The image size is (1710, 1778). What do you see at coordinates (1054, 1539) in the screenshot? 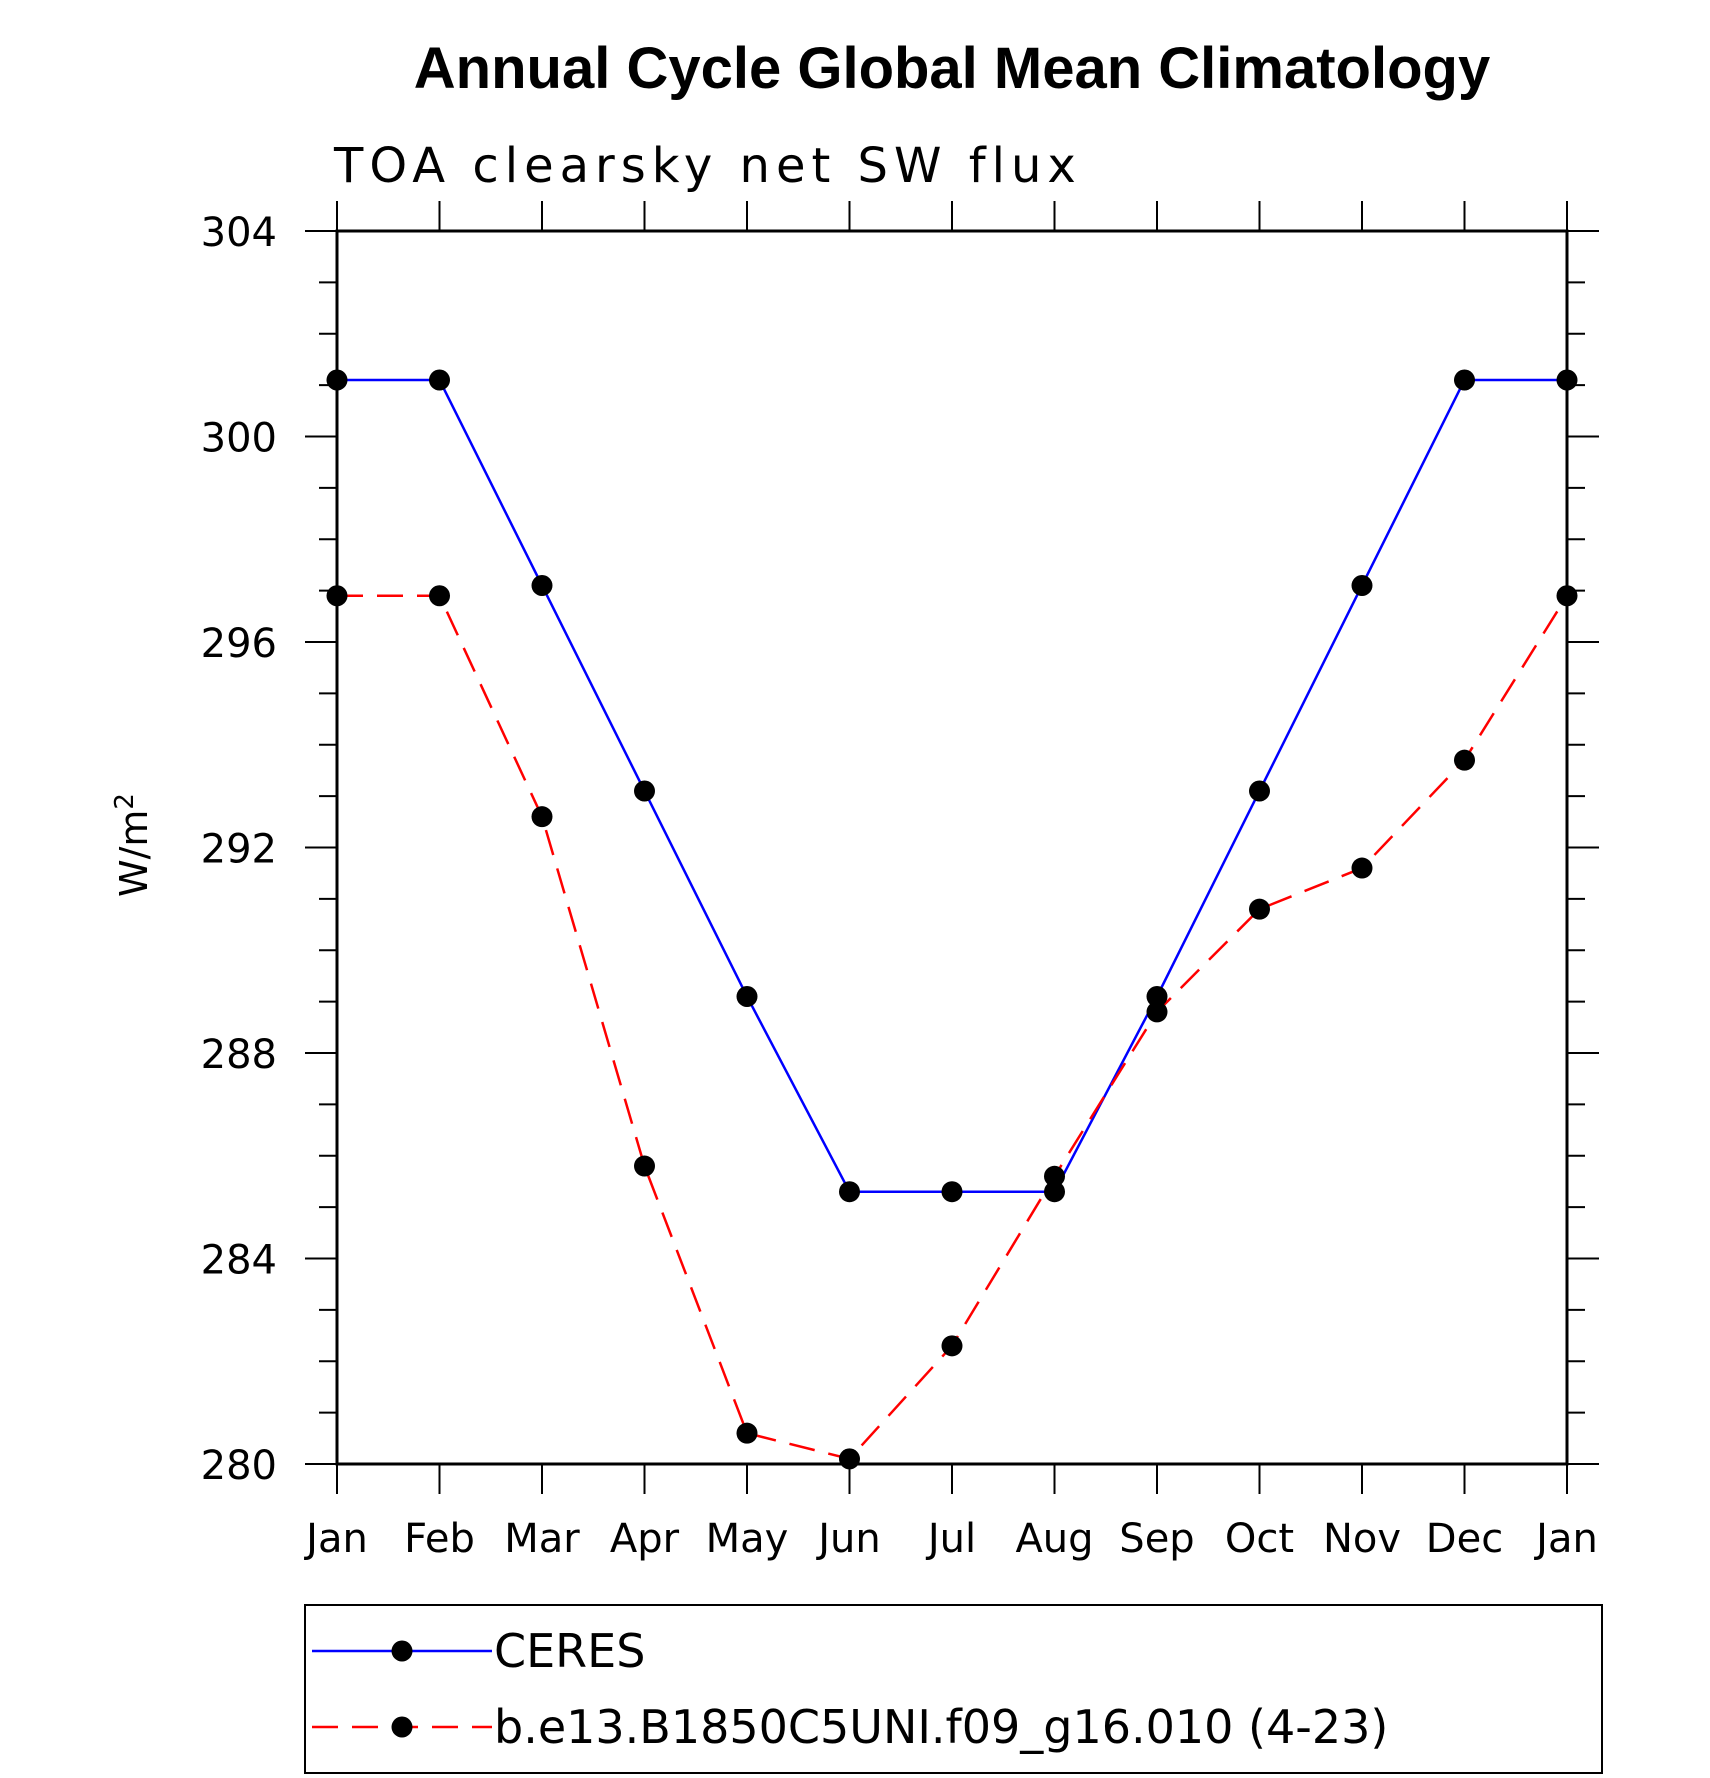
I see `x-tick-label: Aug` at bounding box center [1054, 1539].